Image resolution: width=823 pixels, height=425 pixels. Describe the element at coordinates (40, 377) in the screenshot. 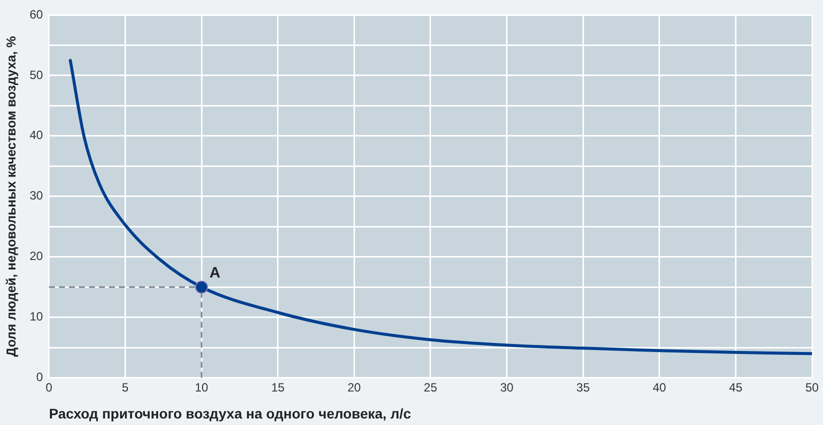

I see `y-tick-label: 0` at that location.